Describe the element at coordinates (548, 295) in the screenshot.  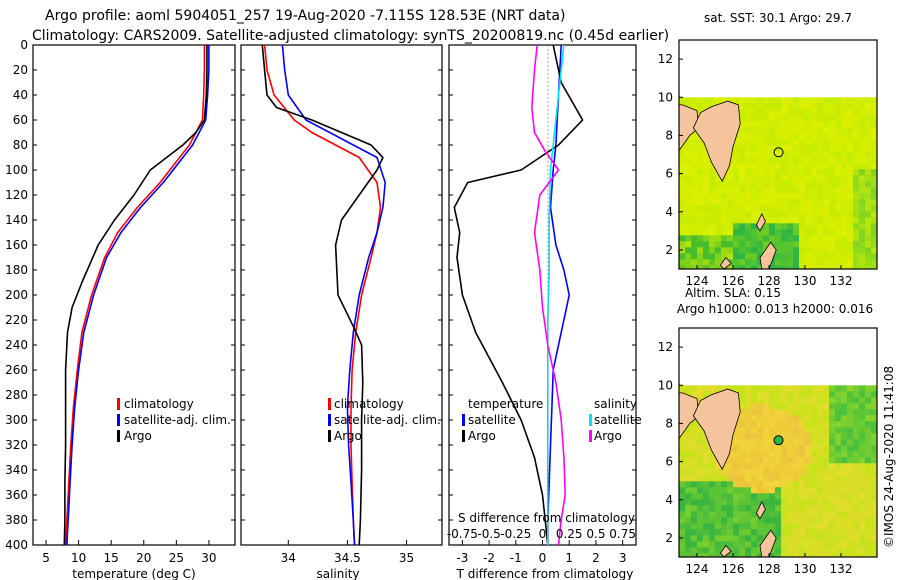
I see `difference-series-s-argo` at that location.